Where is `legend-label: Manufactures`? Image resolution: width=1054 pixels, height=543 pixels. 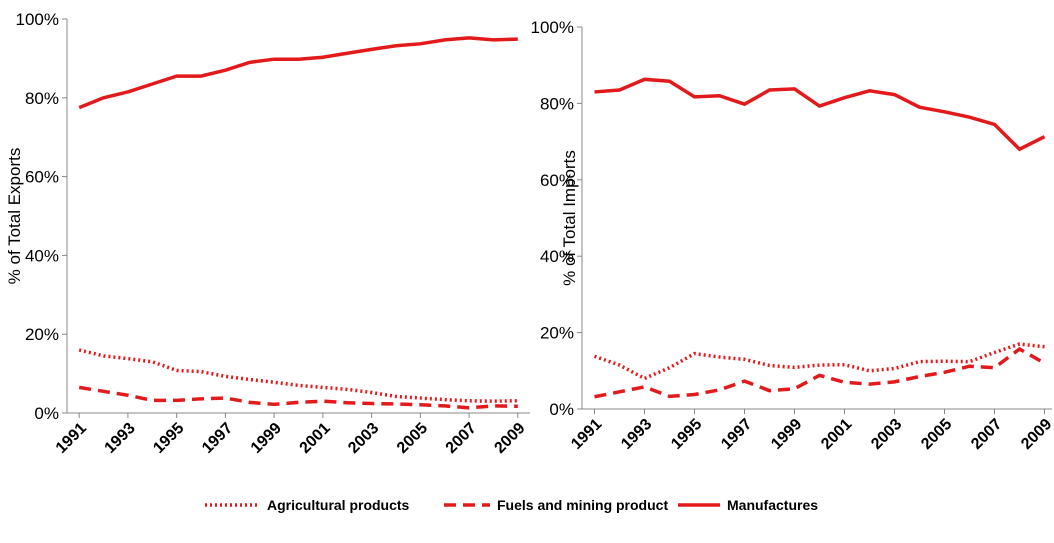 legend-label: Manufactures is located at coordinates (772, 505).